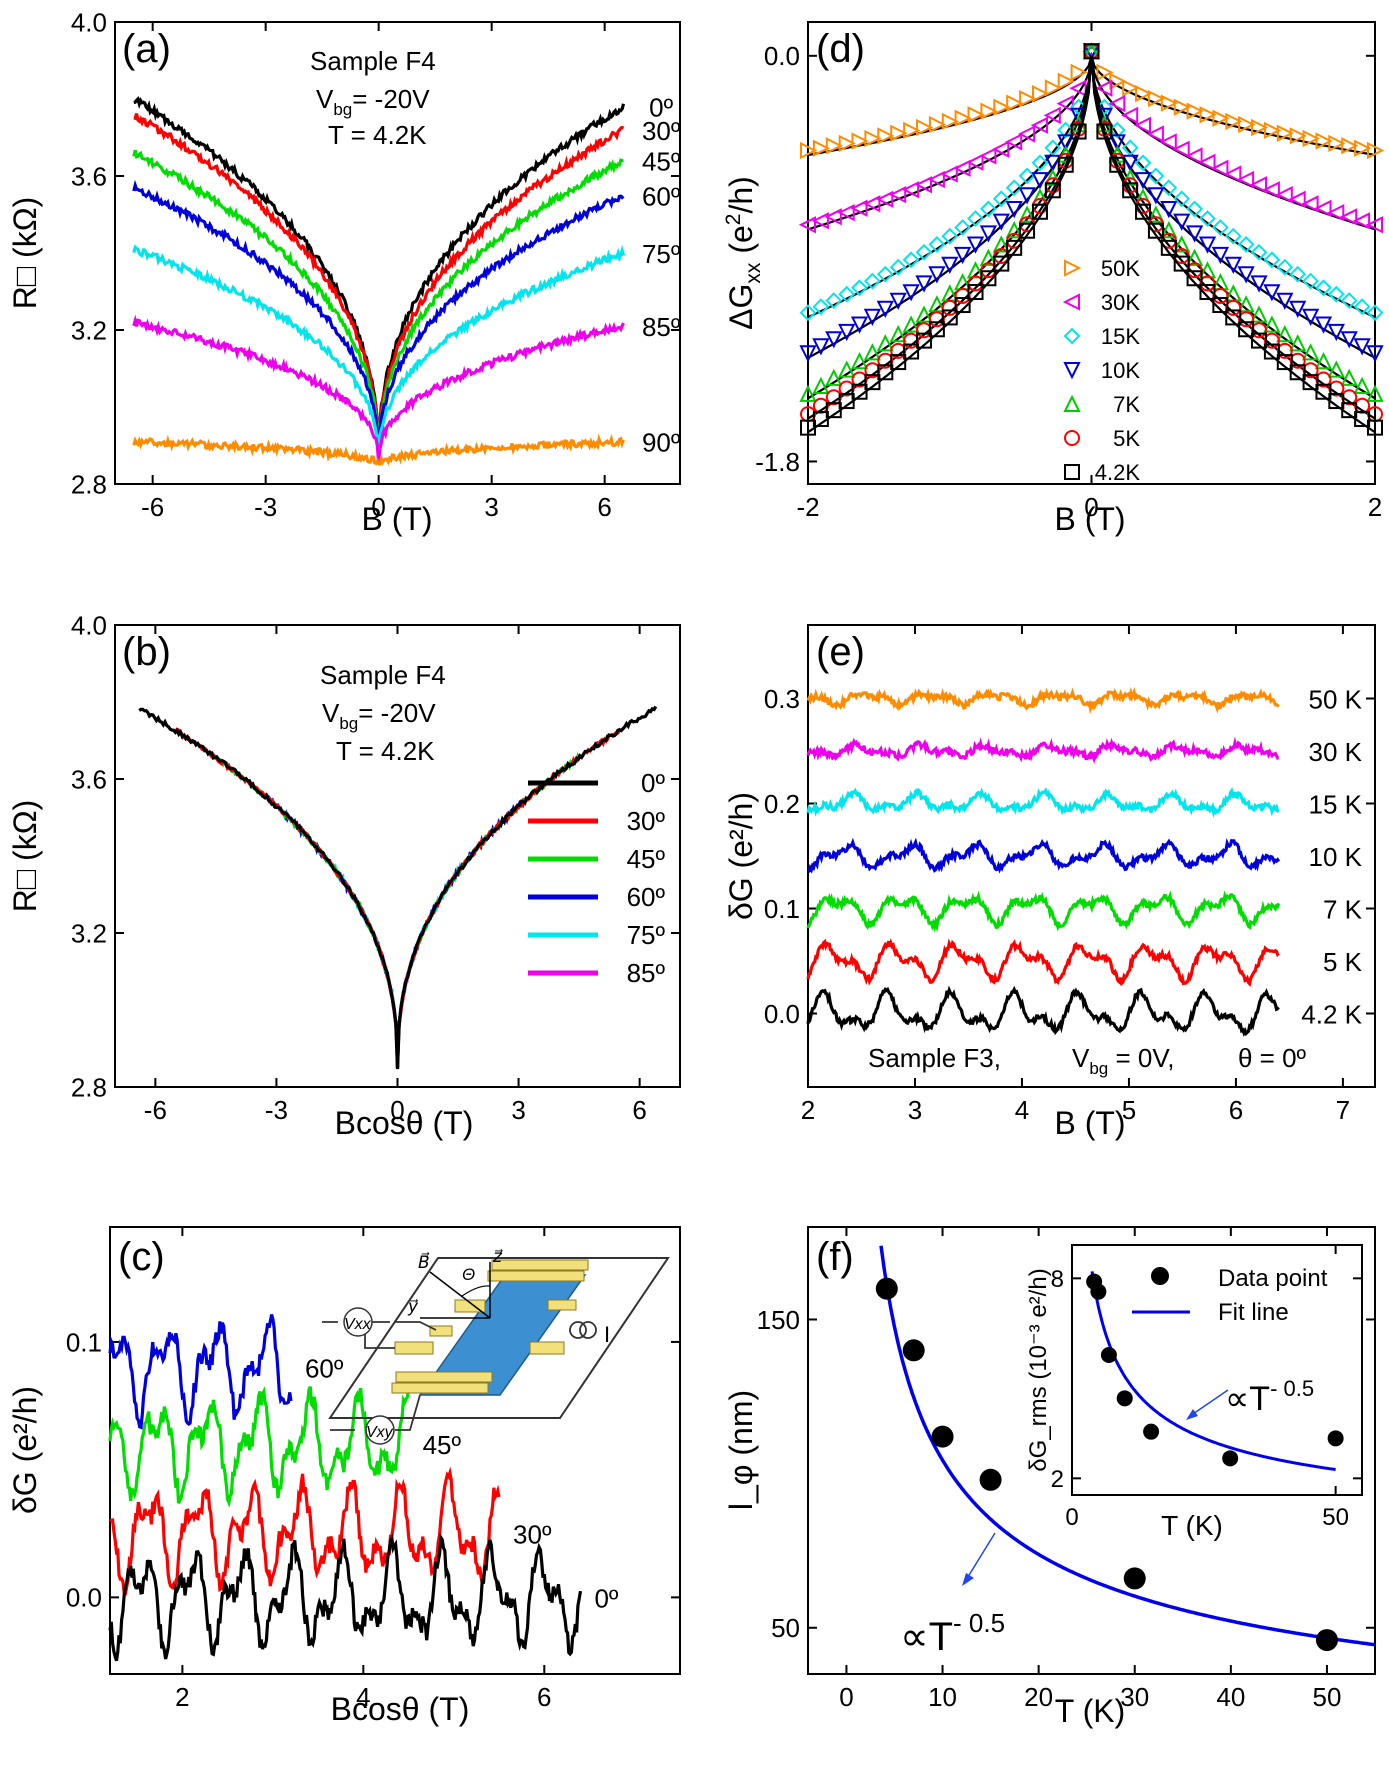  What do you see at coordinates (646, 897) in the screenshot?
I see `legend-label-3: 60º` at bounding box center [646, 897].